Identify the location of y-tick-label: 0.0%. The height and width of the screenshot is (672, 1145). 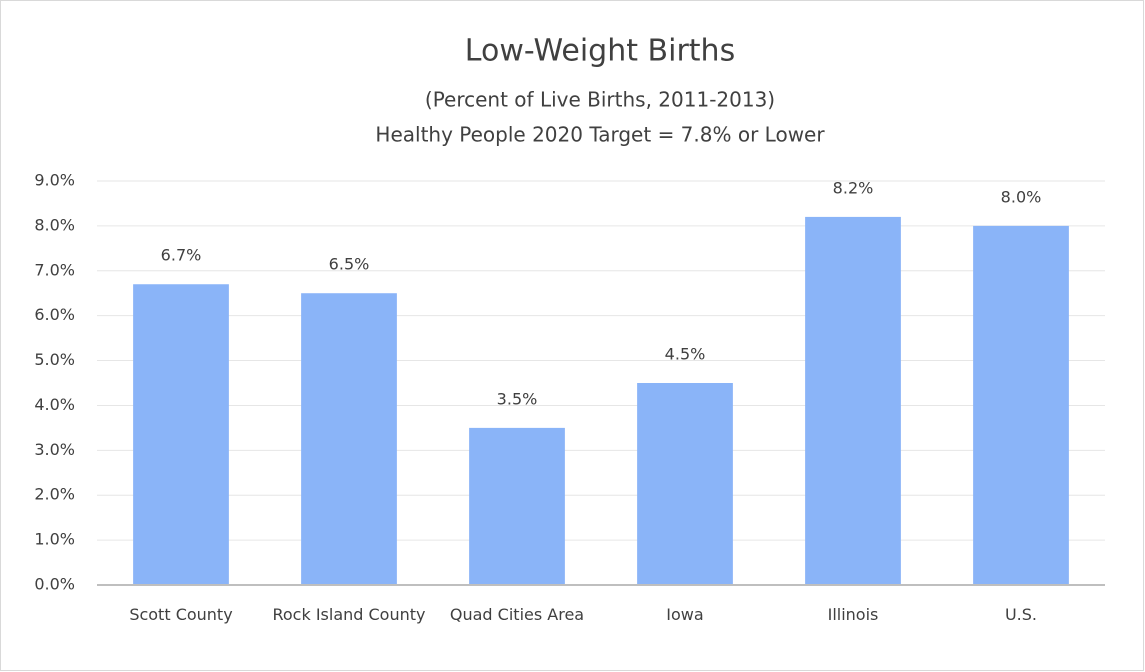
(54, 584).